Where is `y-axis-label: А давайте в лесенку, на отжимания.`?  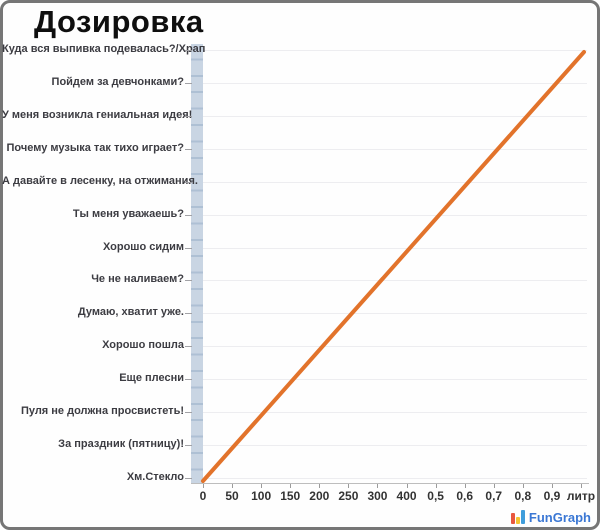 y-axis-label: А давайте в лесенку, на отжимания. is located at coordinates (100, 180).